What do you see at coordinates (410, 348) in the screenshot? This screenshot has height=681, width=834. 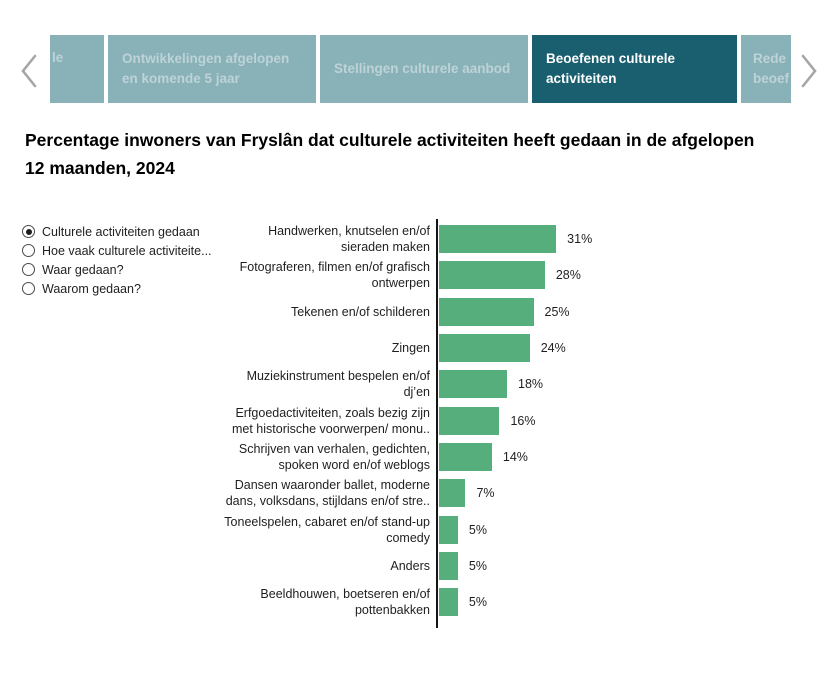 I see `category-label: Zingen` at bounding box center [410, 348].